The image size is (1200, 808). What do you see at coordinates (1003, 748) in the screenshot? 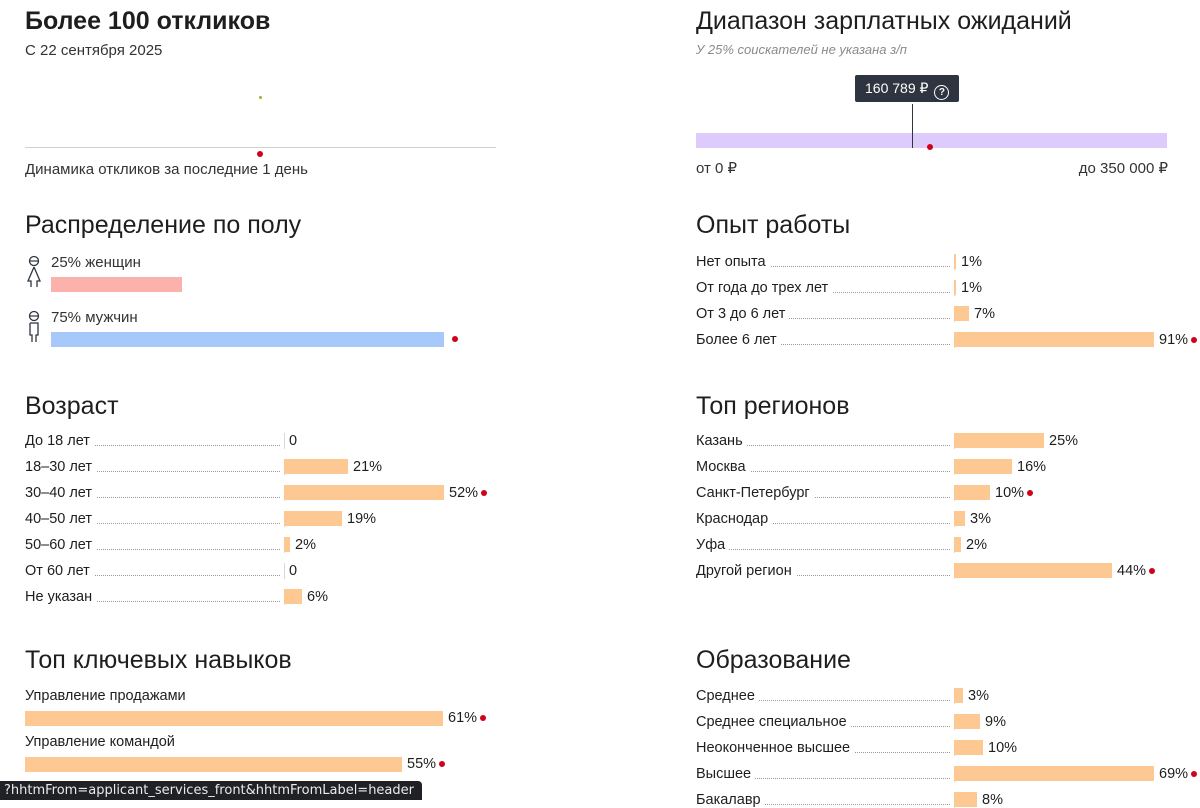
I see `education-row-value: 10%` at bounding box center [1003, 748].